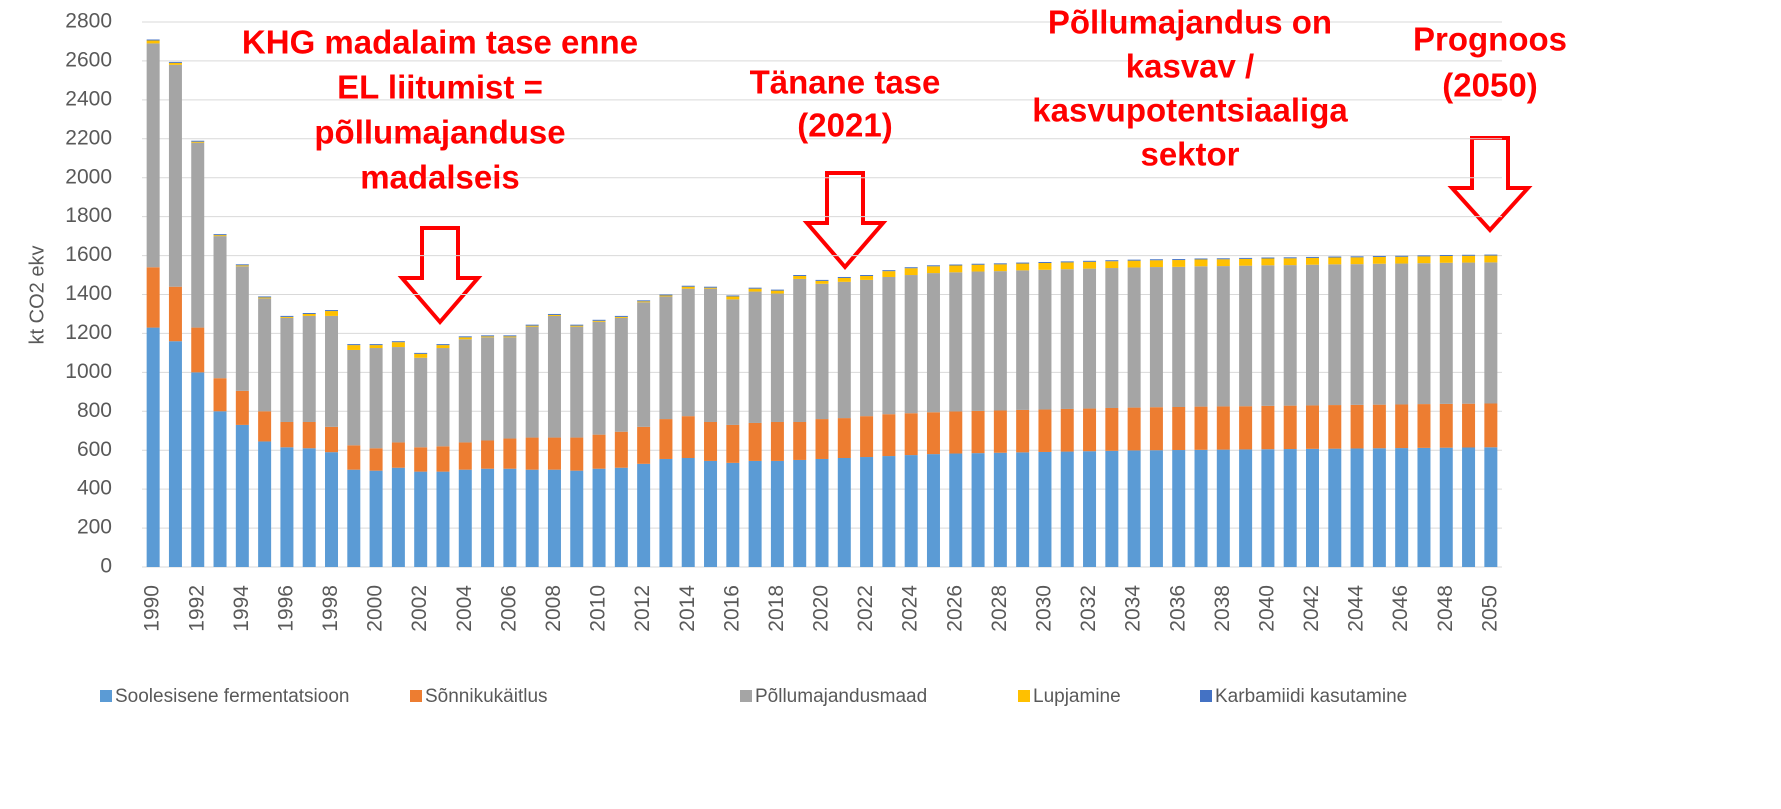  What do you see at coordinates (464, 608) in the screenshot?
I see `x-tick-label: 2004` at bounding box center [464, 608].